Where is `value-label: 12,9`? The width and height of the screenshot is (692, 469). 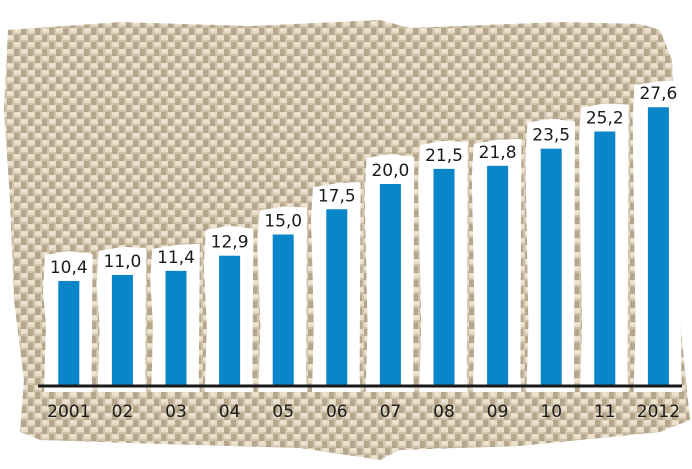
value-label: 12,9 is located at coordinates (230, 243).